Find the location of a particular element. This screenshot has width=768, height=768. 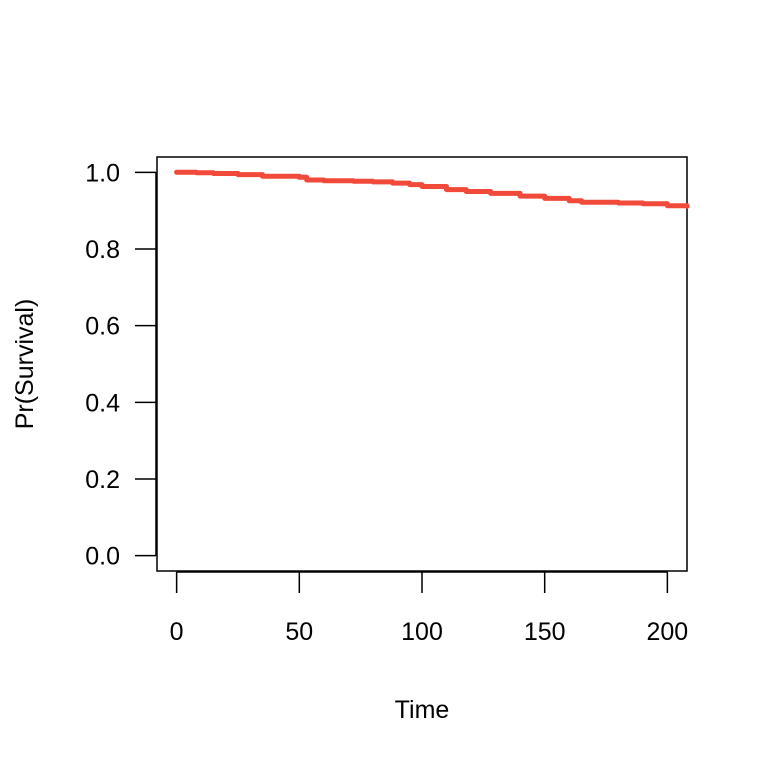

x-tick-label: 50 is located at coordinates (299, 632).